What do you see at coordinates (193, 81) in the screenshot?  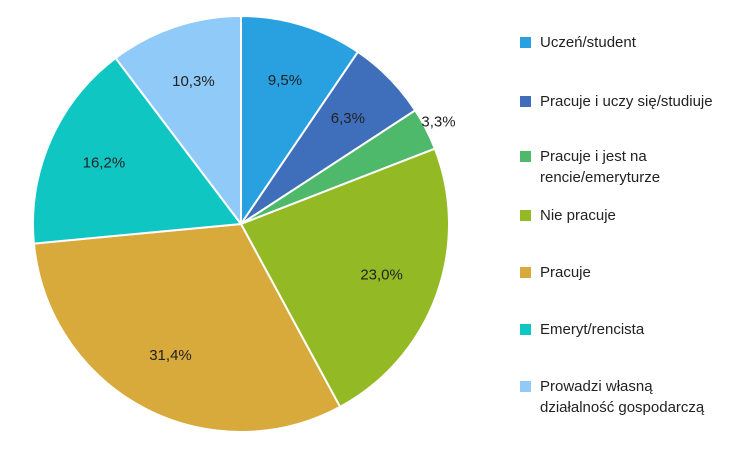 I see `slice-value-label: 10,3%` at bounding box center [193, 81].